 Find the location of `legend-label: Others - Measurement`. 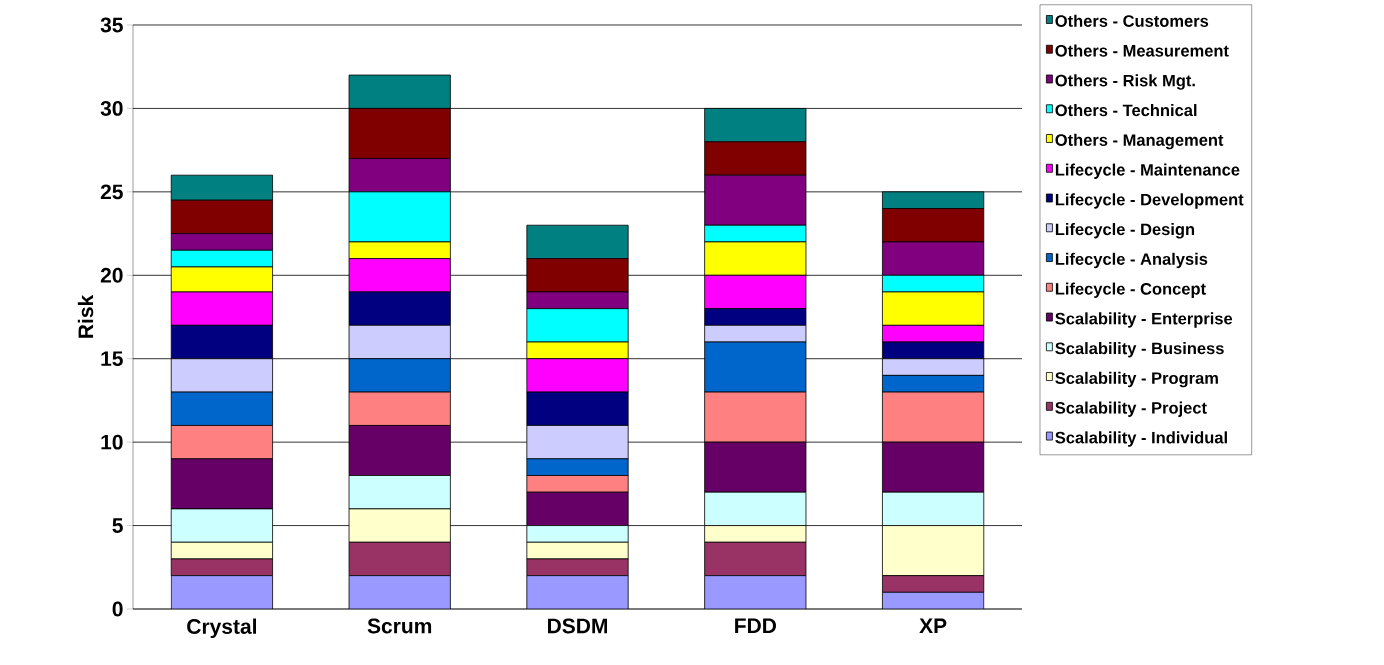

legend-label: Others - Measurement is located at coordinates (1142, 50).